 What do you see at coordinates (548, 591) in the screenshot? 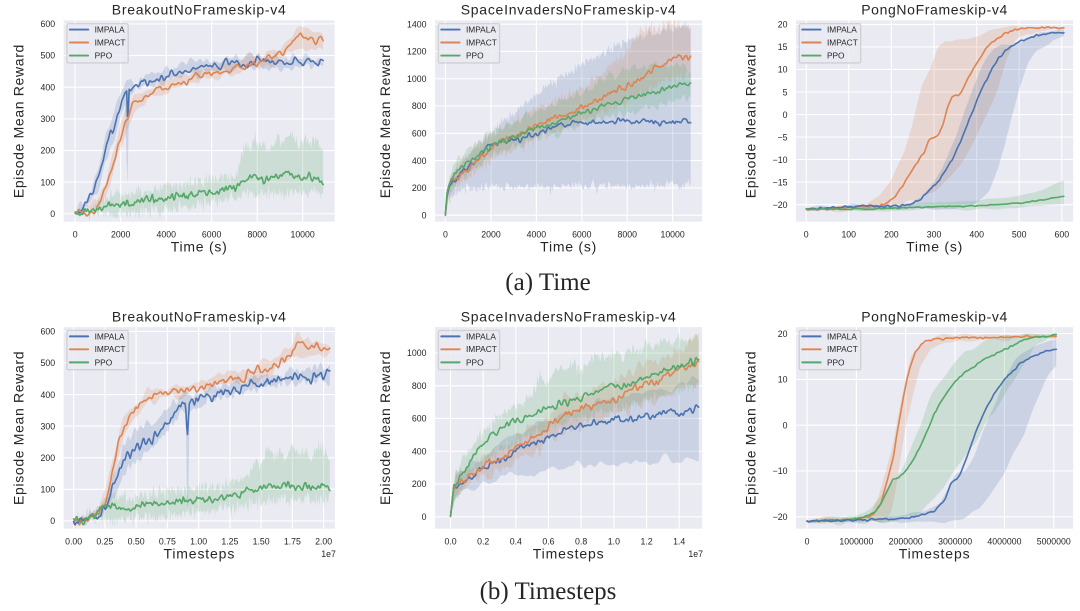
I see `svg-text: (b) Timesteps` at bounding box center [548, 591].